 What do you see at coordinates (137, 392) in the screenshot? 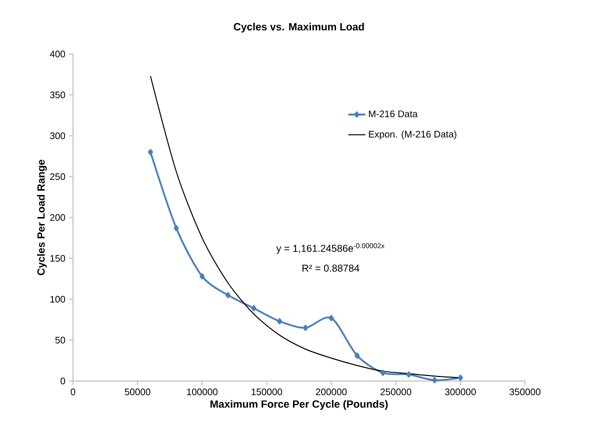
I see `x-tick-label: 50000` at bounding box center [137, 392].